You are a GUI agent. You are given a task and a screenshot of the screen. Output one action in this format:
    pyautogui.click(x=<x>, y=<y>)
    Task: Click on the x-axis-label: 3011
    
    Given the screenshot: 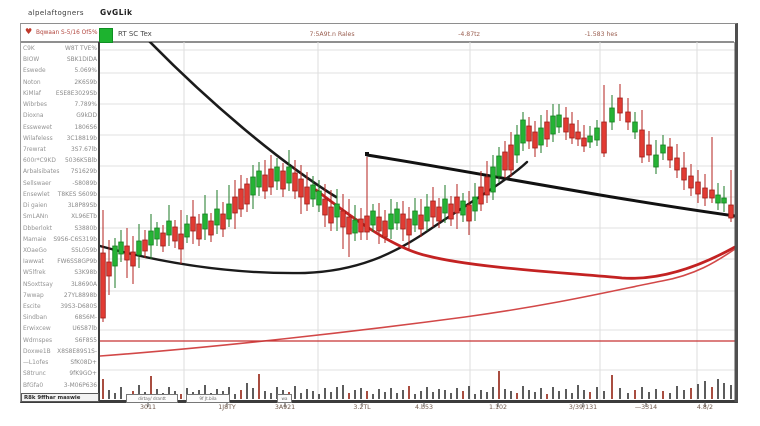 What is the action you would take?
    pyautogui.click(x=148, y=407)
    